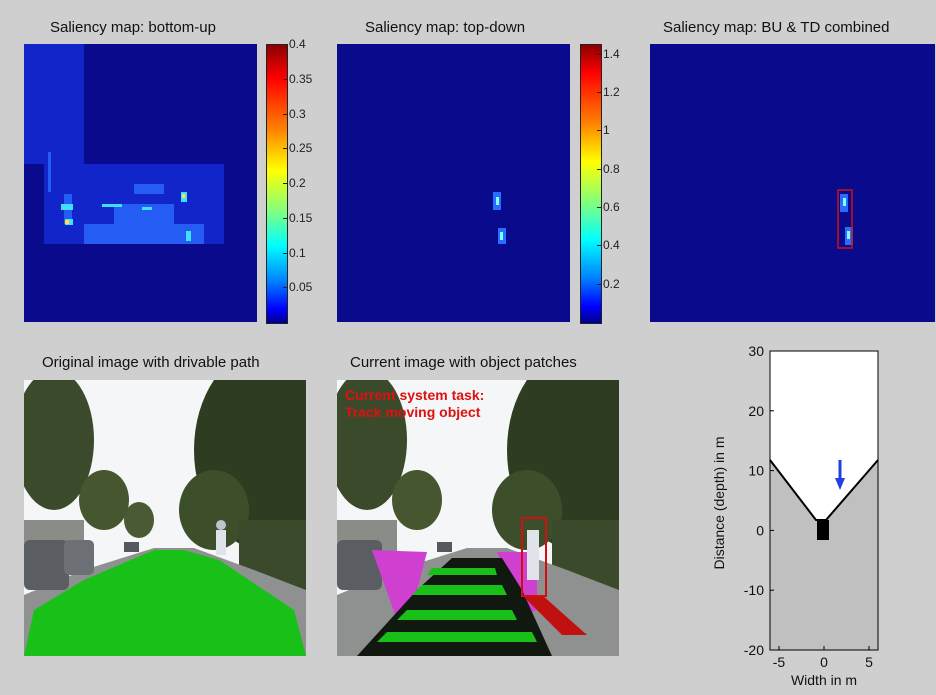 This screenshot has height=695, width=936. What do you see at coordinates (297, 113) in the screenshot?
I see `colorbar-tick-label: 0.3` at bounding box center [297, 113].